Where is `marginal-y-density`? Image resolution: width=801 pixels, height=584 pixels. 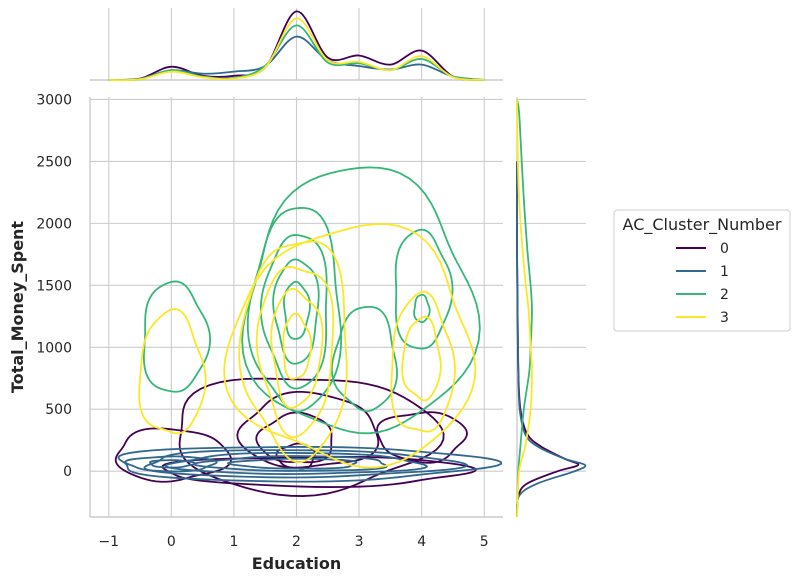
marginal-y-density is located at coordinates (551, 308).